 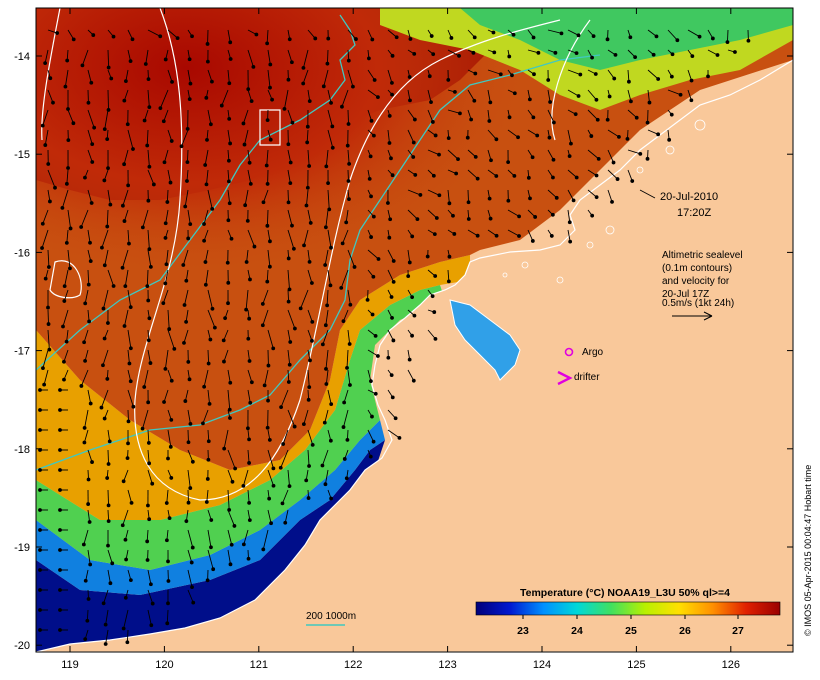 I want to click on sealevel-line-4: 20-Jul 17Z, so click(x=685, y=294).